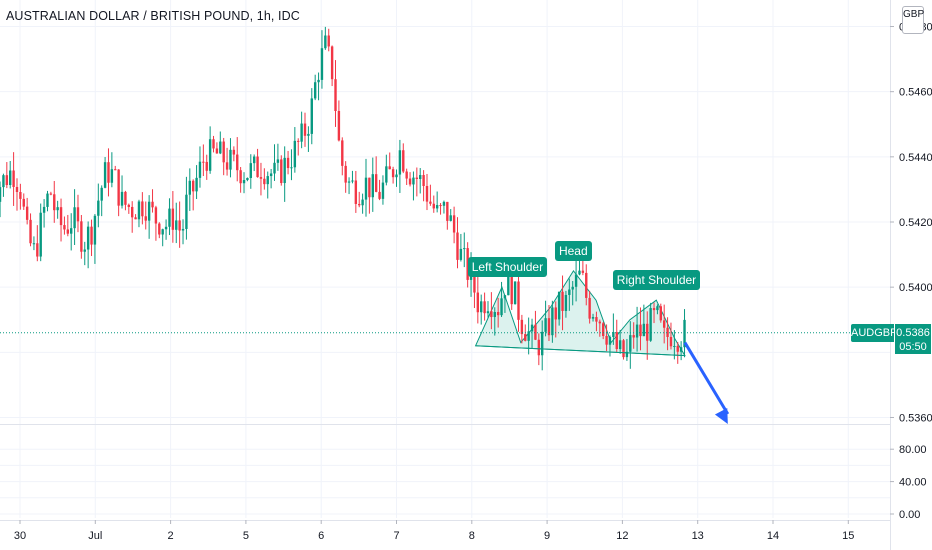 The width and height of the screenshot is (932, 550). I want to click on right-shoulder-label: Right Shoulder, so click(656, 280).